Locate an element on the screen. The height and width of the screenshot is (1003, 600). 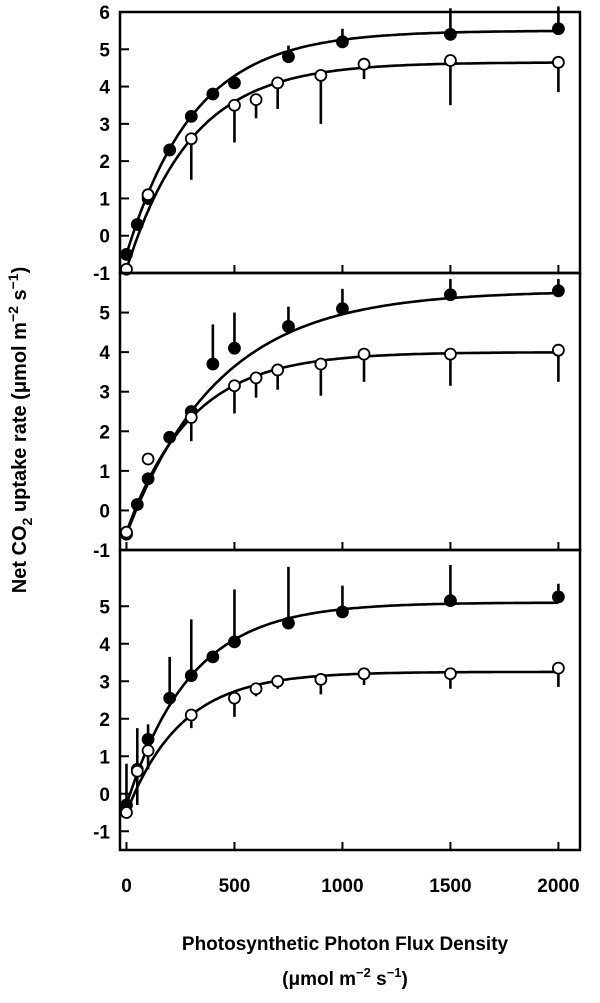
x-tick-label: 2000 is located at coordinates (558, 886).